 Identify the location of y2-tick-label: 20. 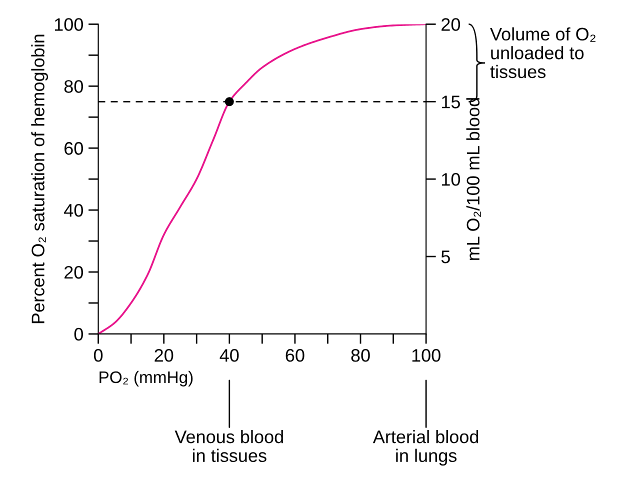
(451, 24).